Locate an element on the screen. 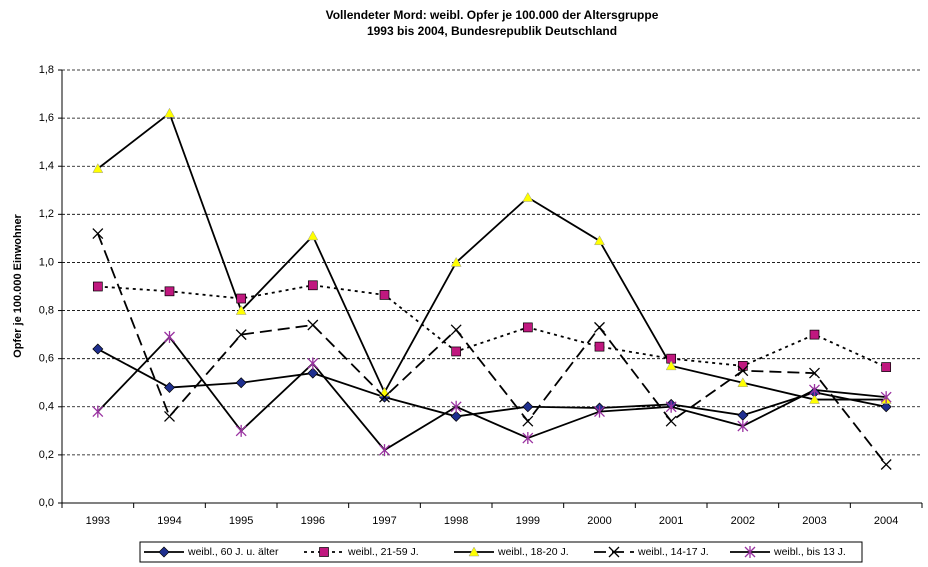 The image size is (928, 567). legend-label: weibl., bis 13 J. is located at coordinates (809, 552).